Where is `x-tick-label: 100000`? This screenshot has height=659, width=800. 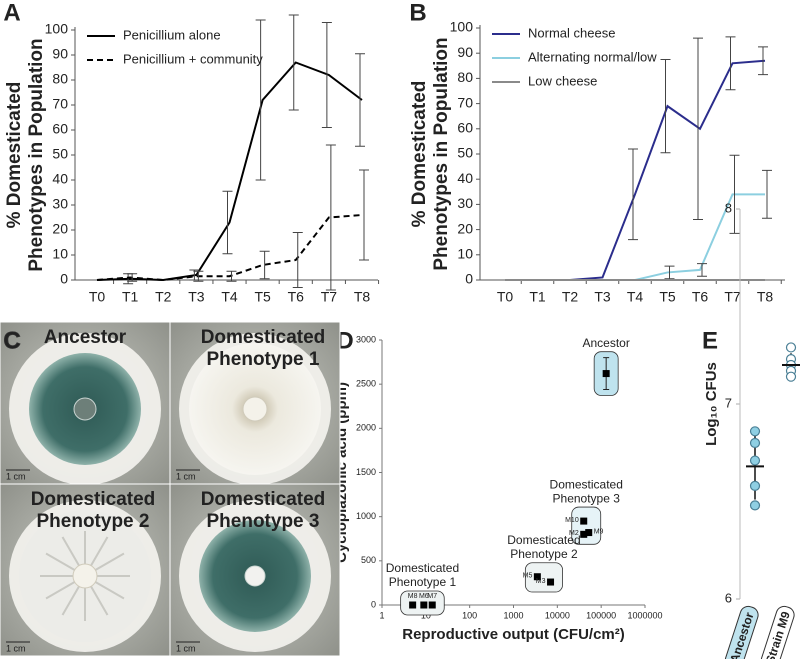 x-tick-label: 100000 is located at coordinates (601, 615).